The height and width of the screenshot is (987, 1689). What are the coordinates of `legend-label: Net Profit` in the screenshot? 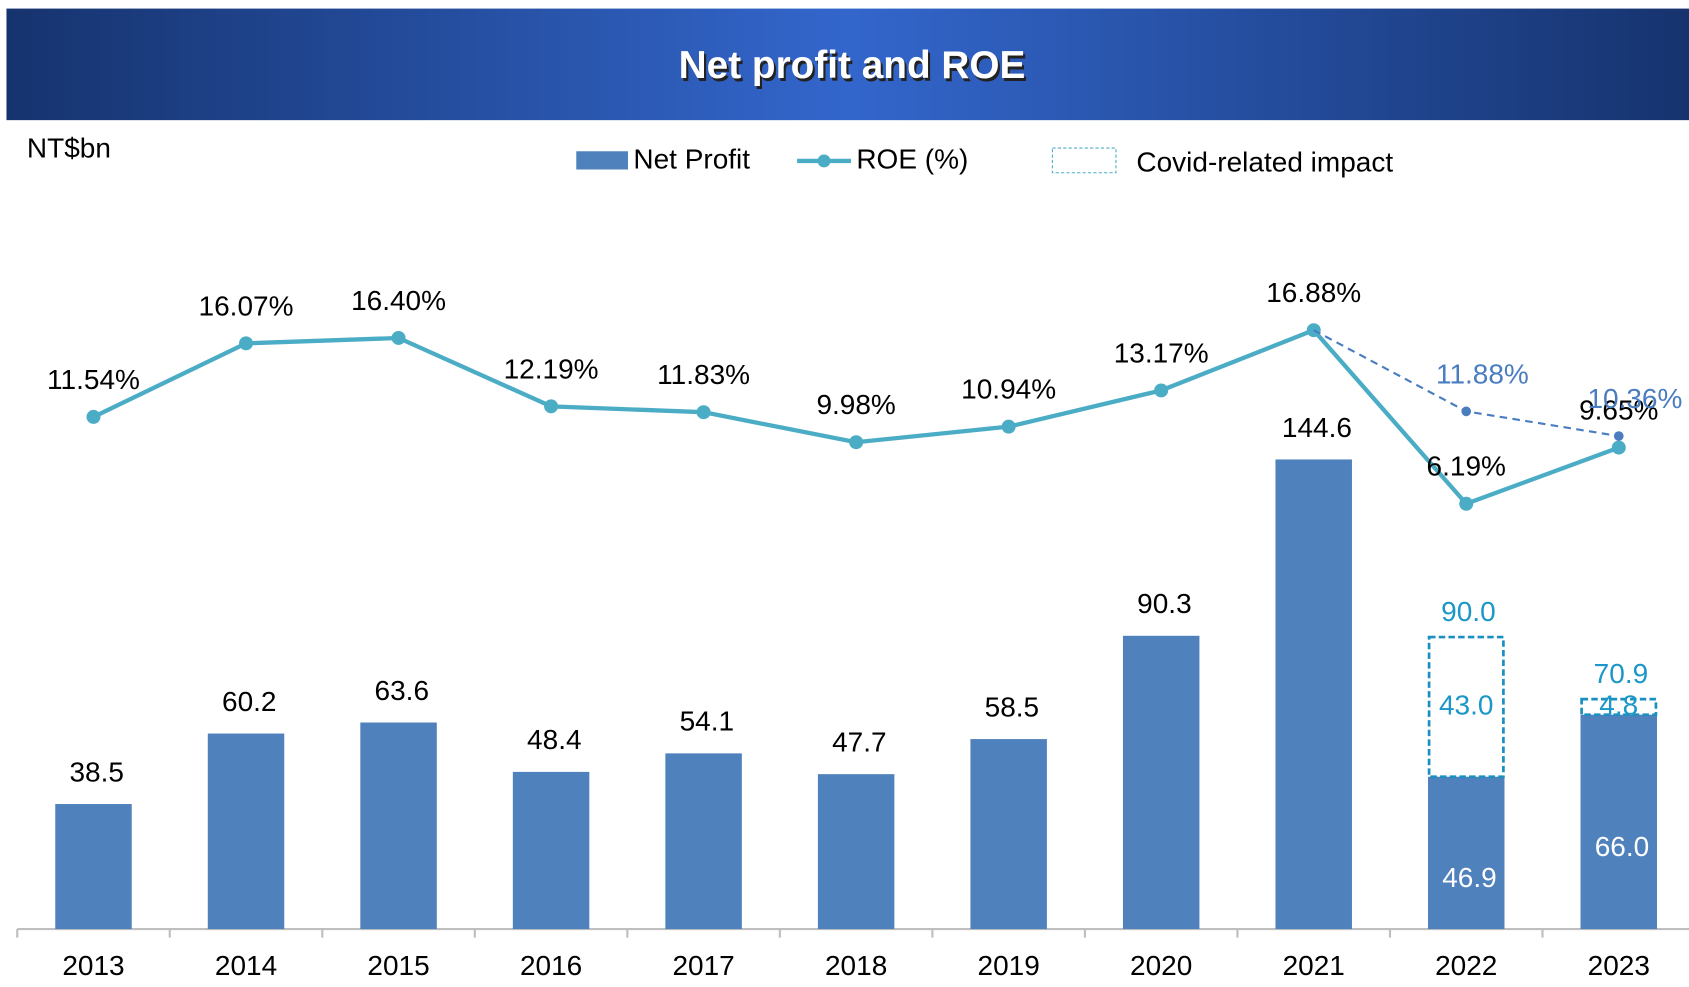 It's located at (691, 158).